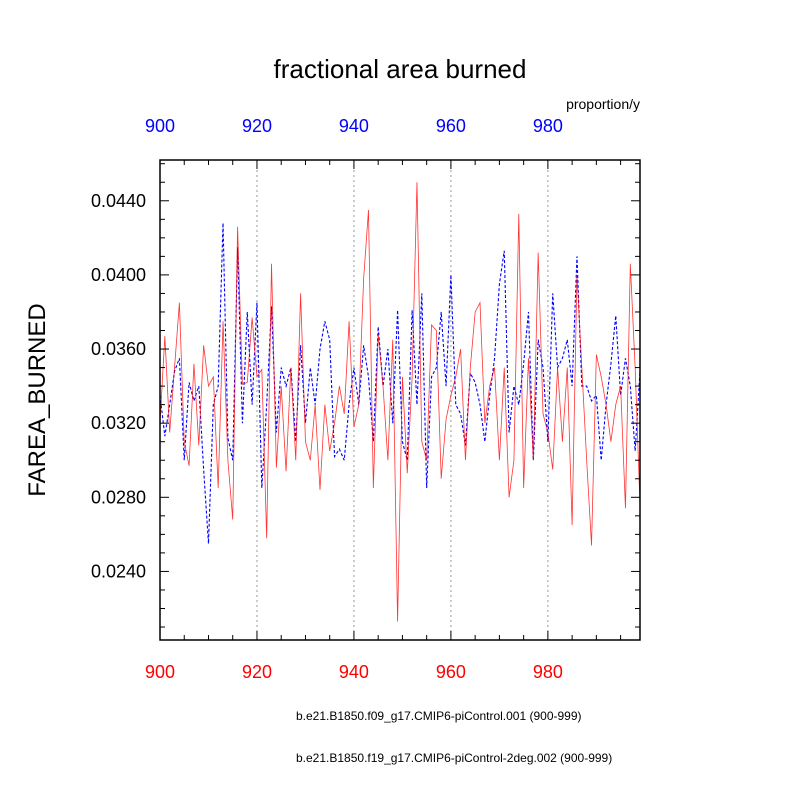 The height and width of the screenshot is (800, 800). I want to click on y-tick-label-1: 0.0280, so click(118, 497).